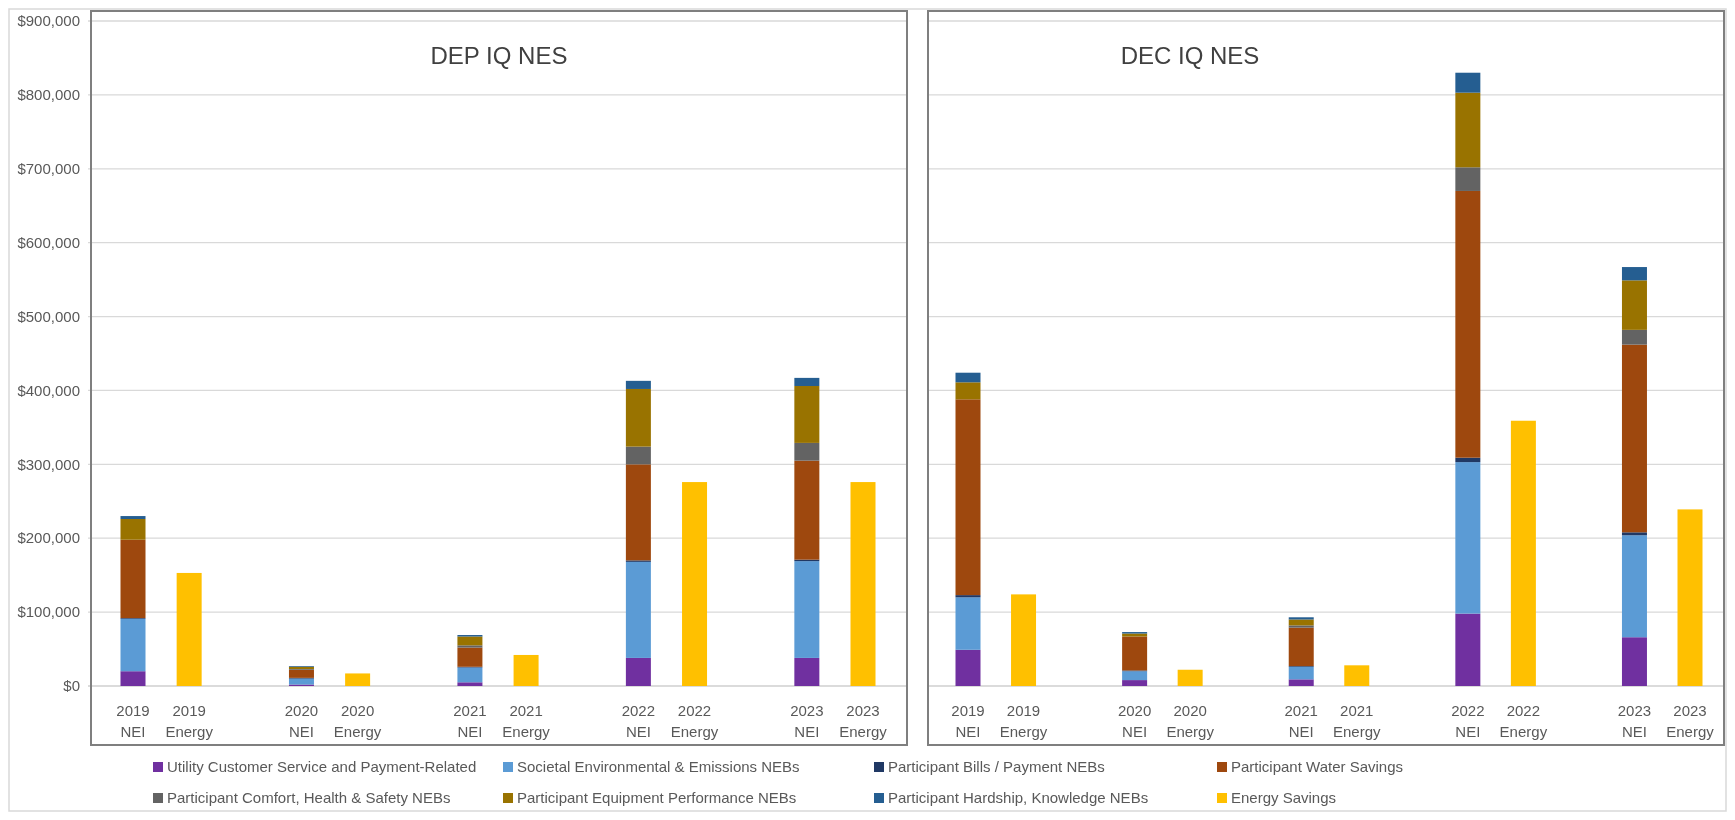 The width and height of the screenshot is (1735, 820). What do you see at coordinates (48, 538) in the screenshot?
I see `y-tick-label: $200,000` at bounding box center [48, 538].